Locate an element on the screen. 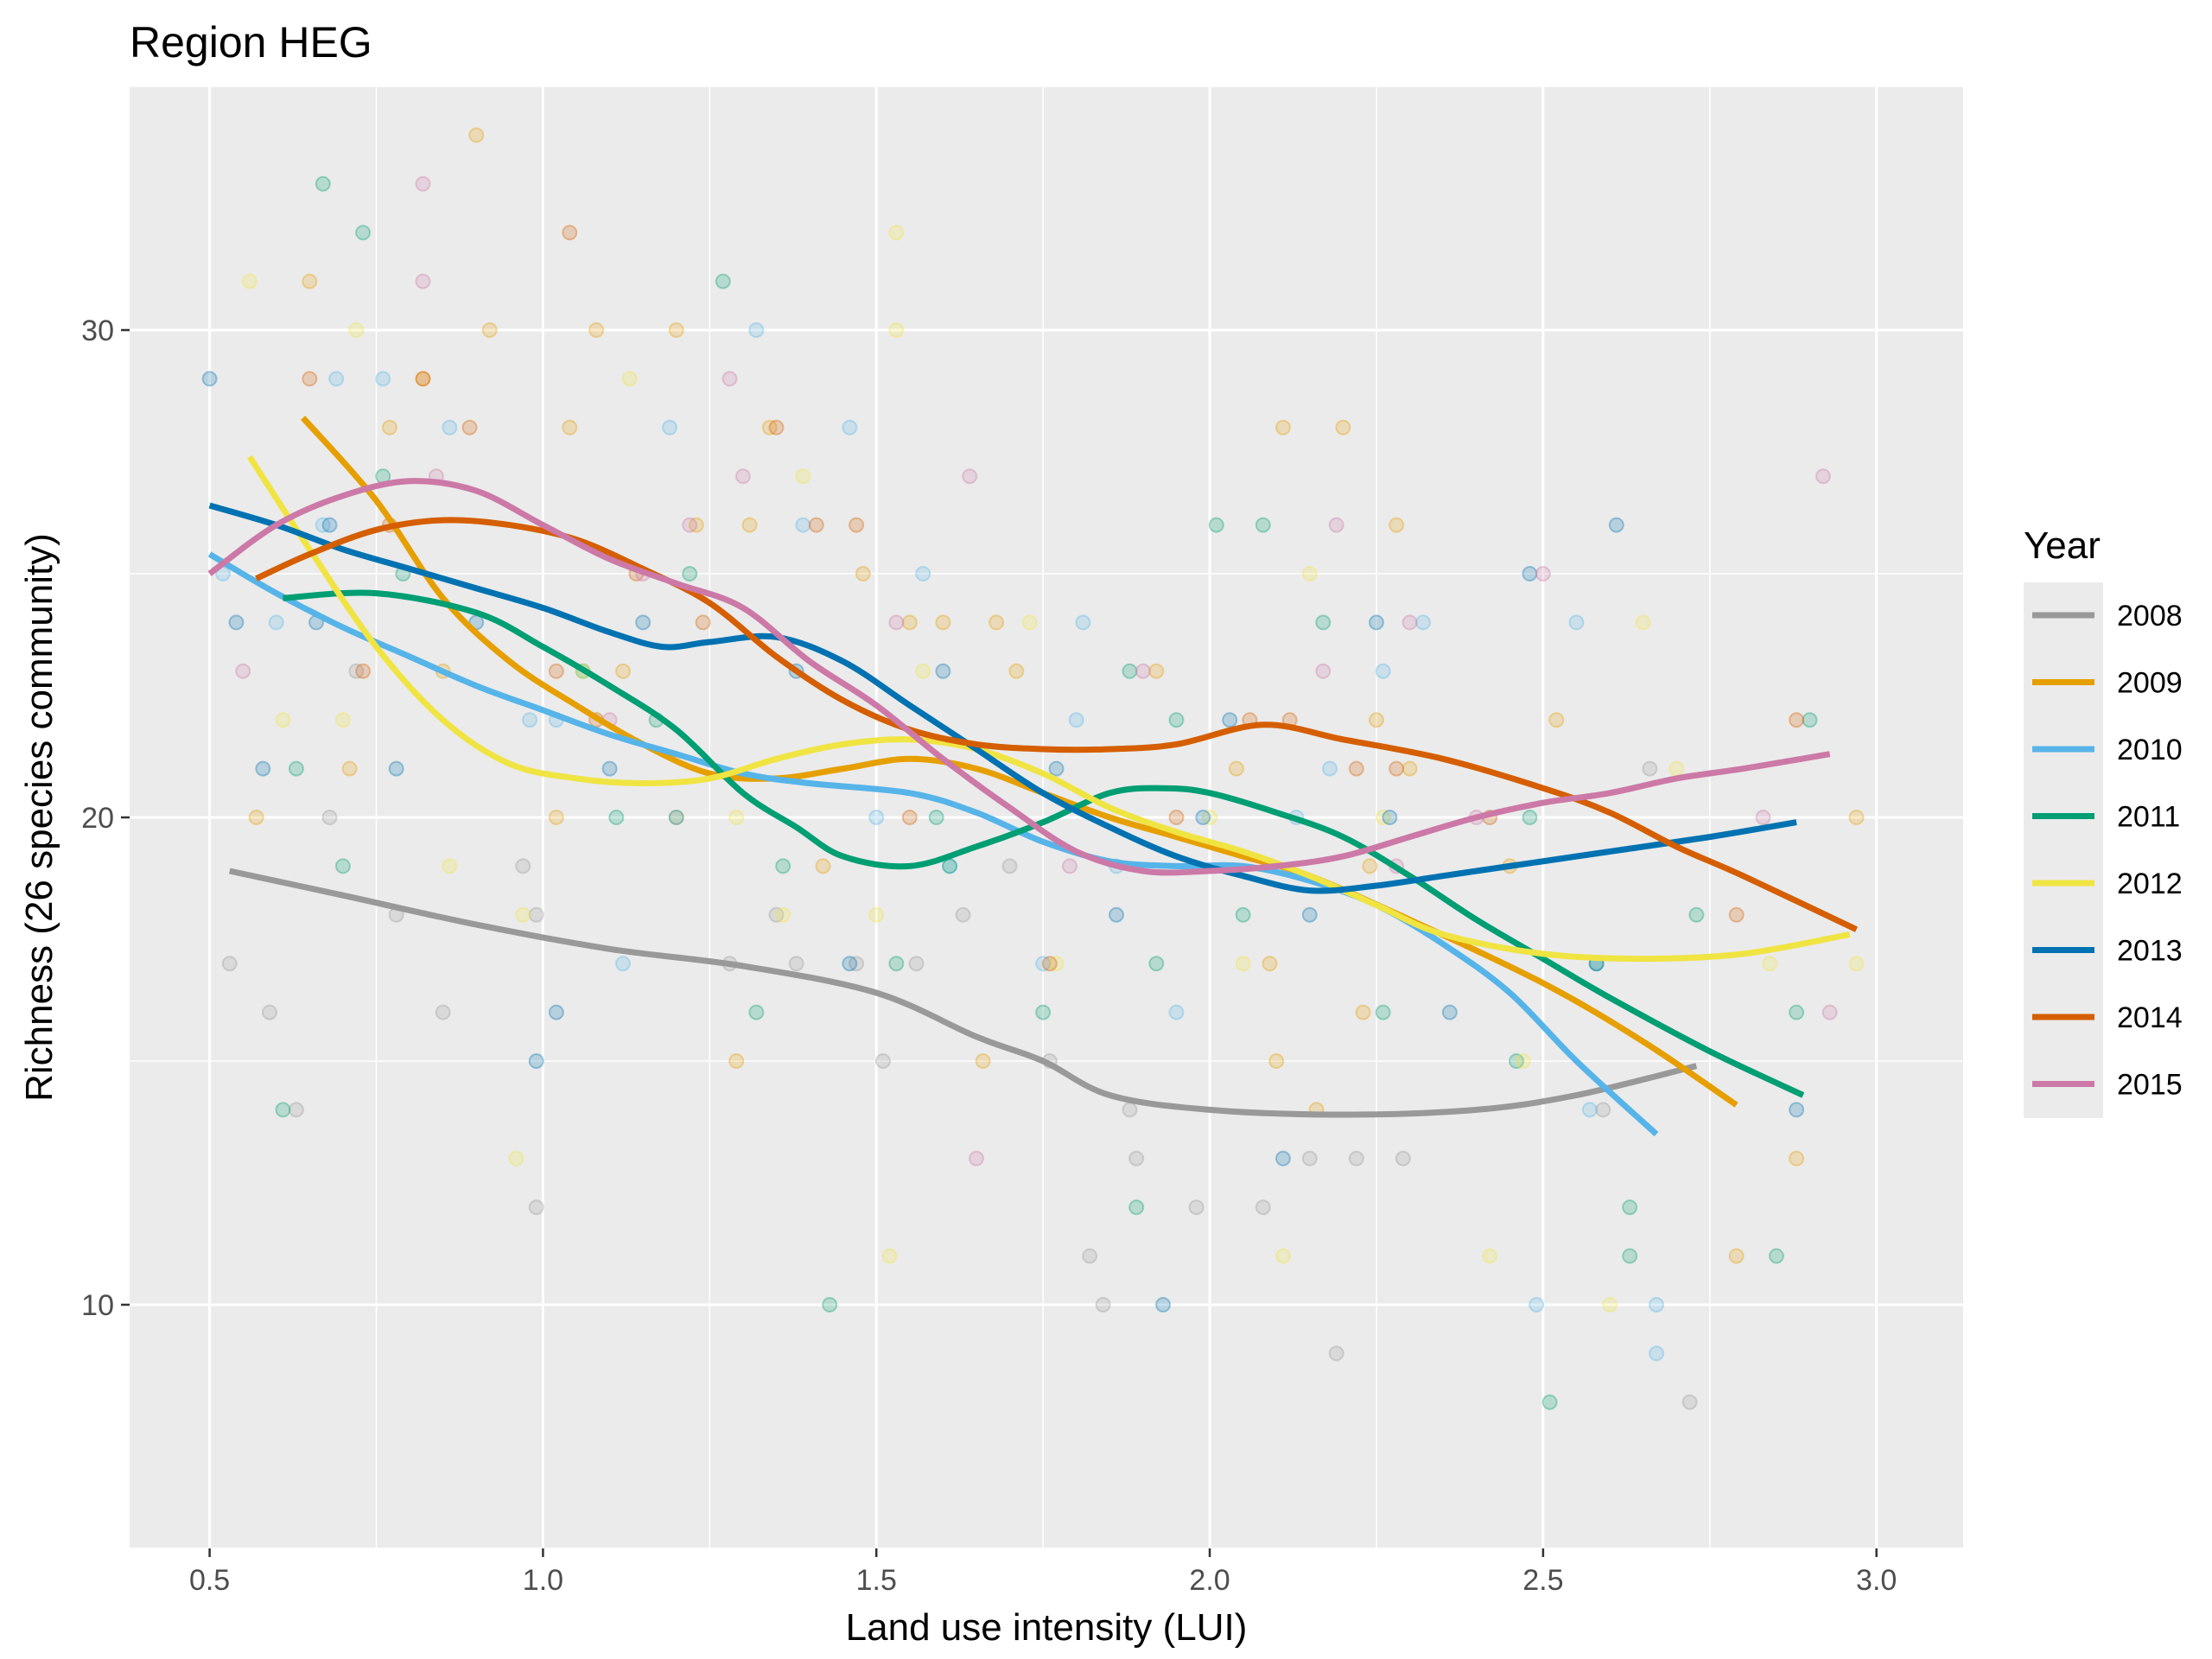 The width and height of the screenshot is (2212, 1659). y-tick-label: 20 is located at coordinates (97, 818).